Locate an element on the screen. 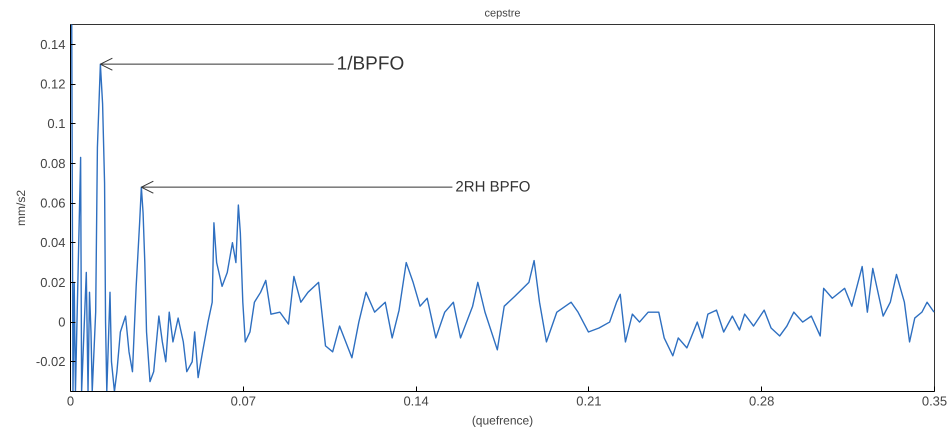 Image resolution: width=952 pixels, height=430 pixels. x-tick-label: 0.14 is located at coordinates (416, 401).